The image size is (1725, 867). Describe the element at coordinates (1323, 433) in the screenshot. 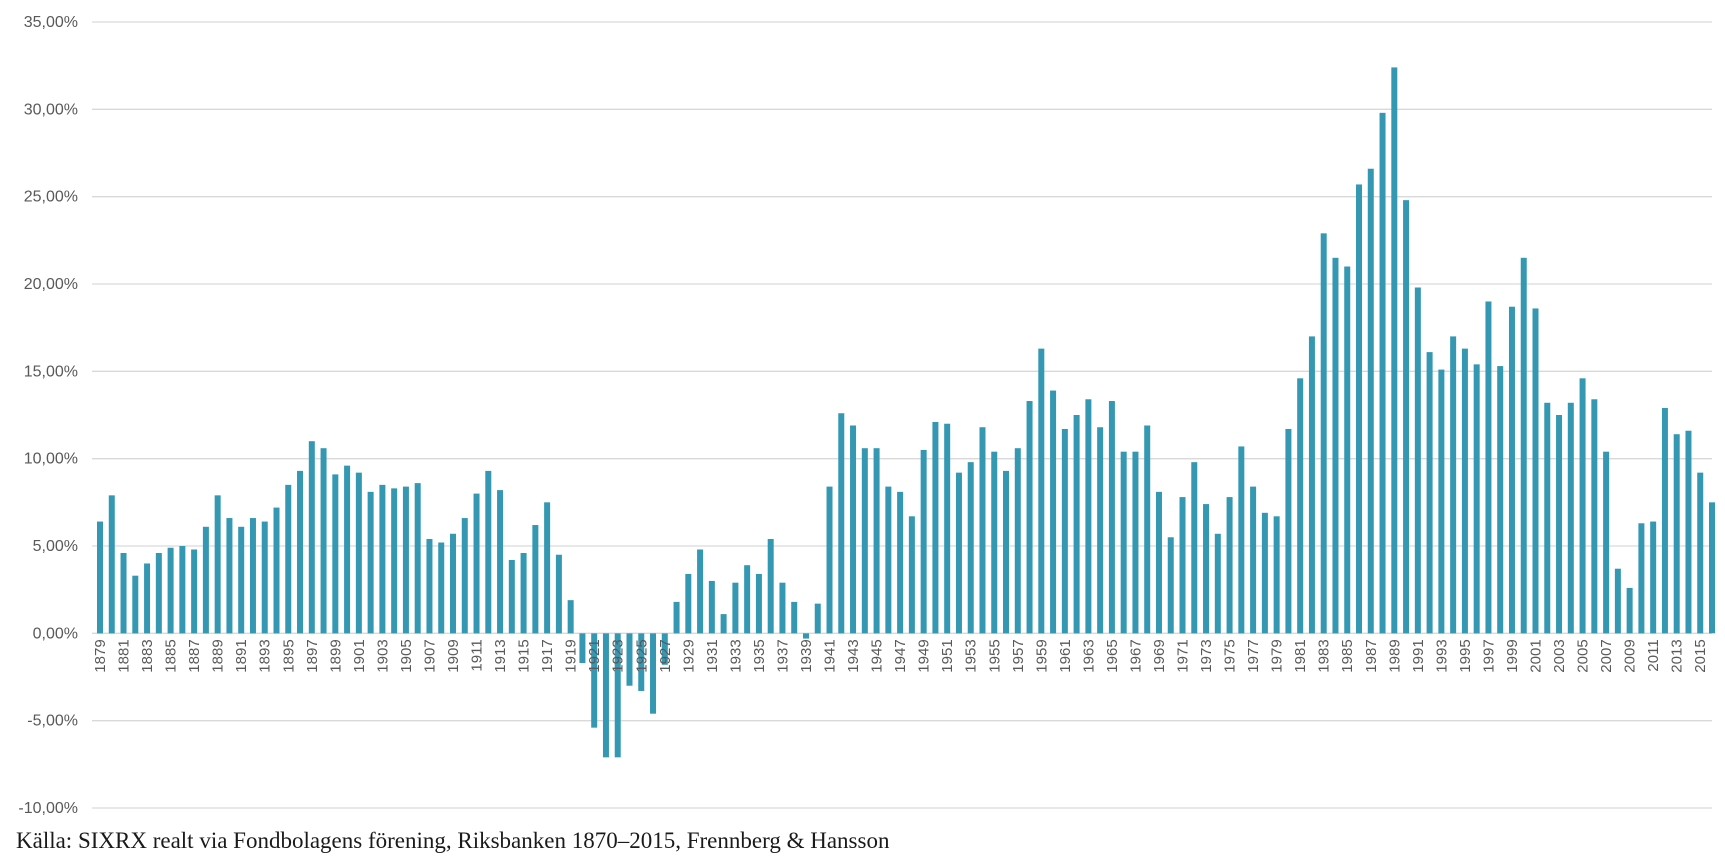

I see `bar-1983` at that location.